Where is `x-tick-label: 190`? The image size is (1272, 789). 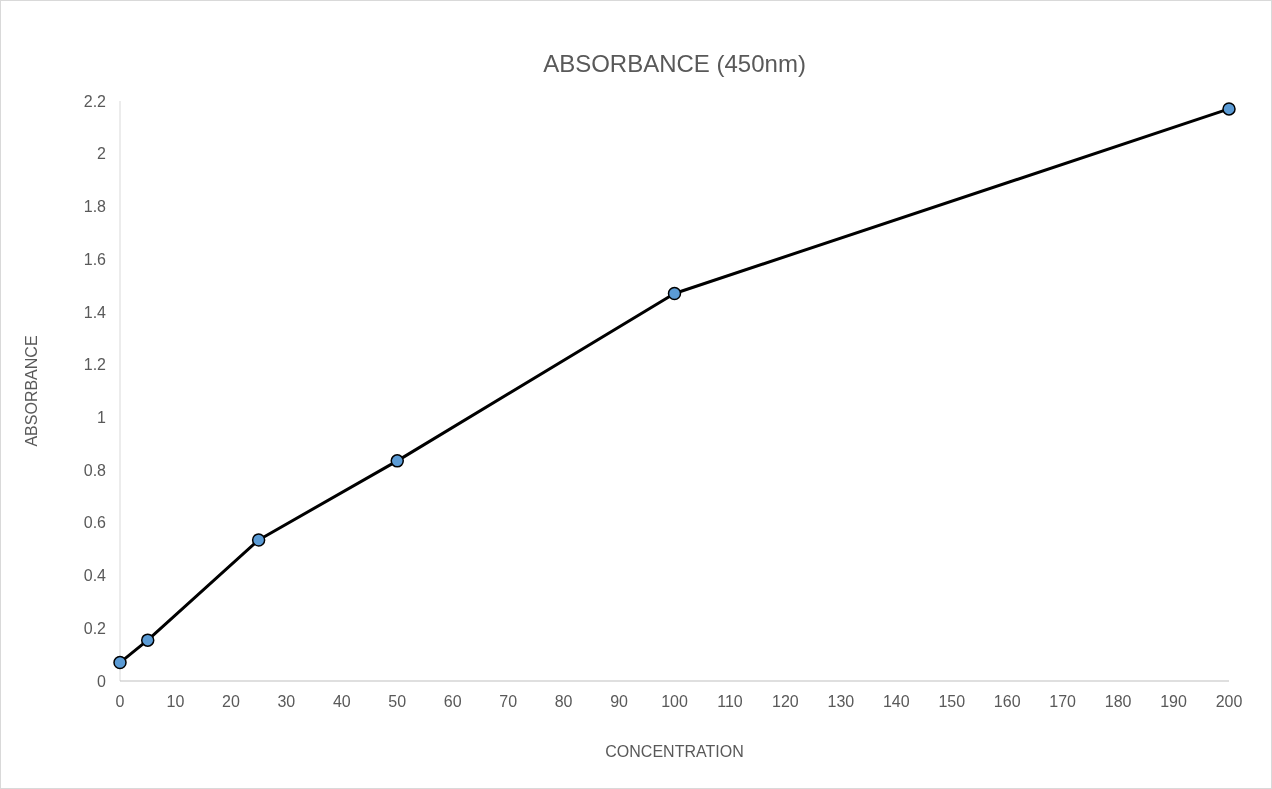 x-tick-label: 190 is located at coordinates (1173, 701).